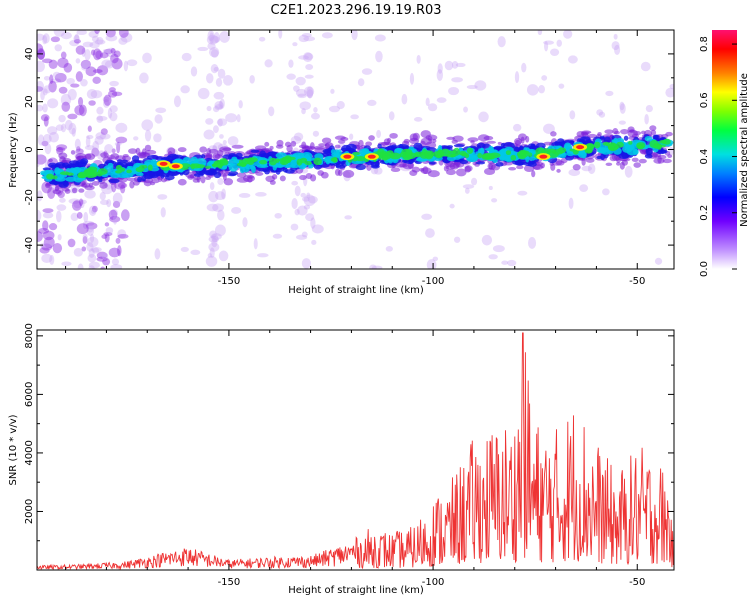 This screenshot has height=600, width=750. What do you see at coordinates (704, 213) in the screenshot?
I see `colorbar-tick-label-1: 0.2` at bounding box center [704, 213].